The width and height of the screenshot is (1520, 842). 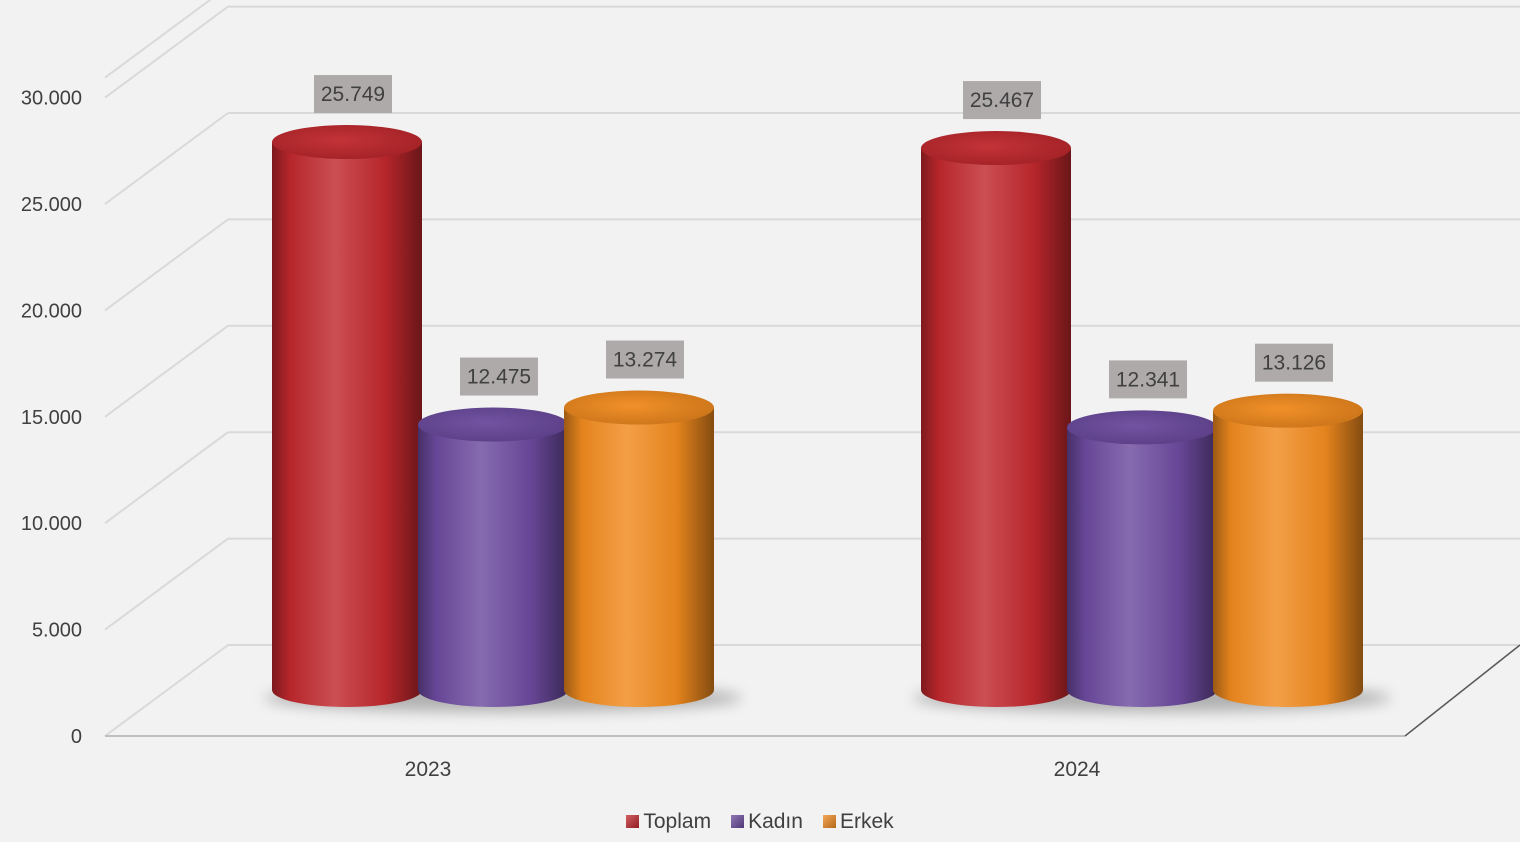 I want to click on data-label: 12.475, so click(x=499, y=377).